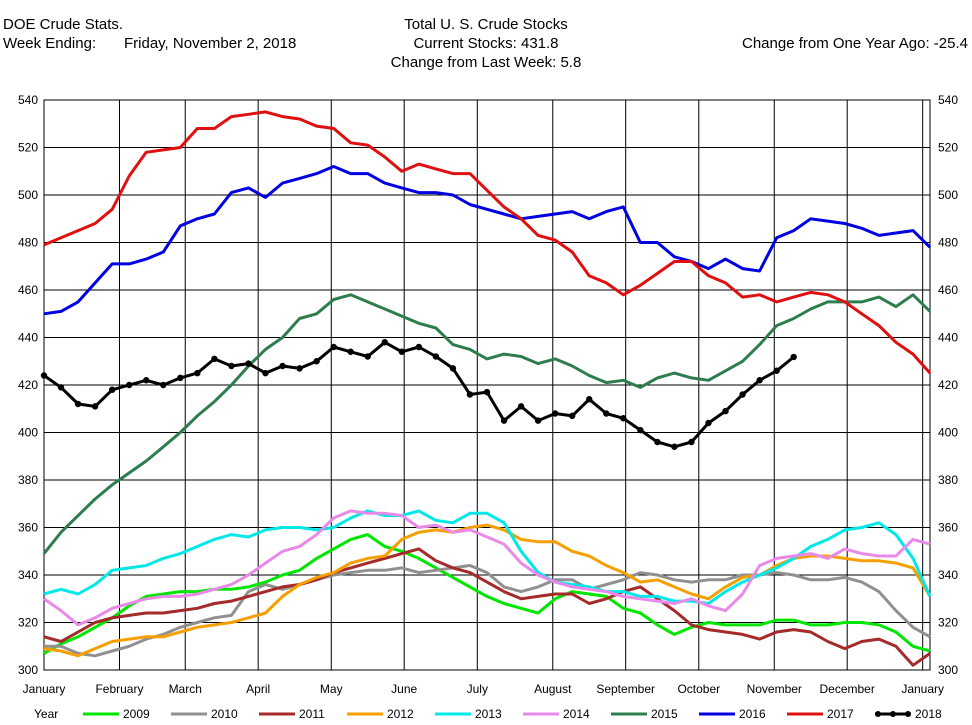 The width and height of the screenshot is (972, 725). I want to click on x-tick-label: February, so click(119, 689).